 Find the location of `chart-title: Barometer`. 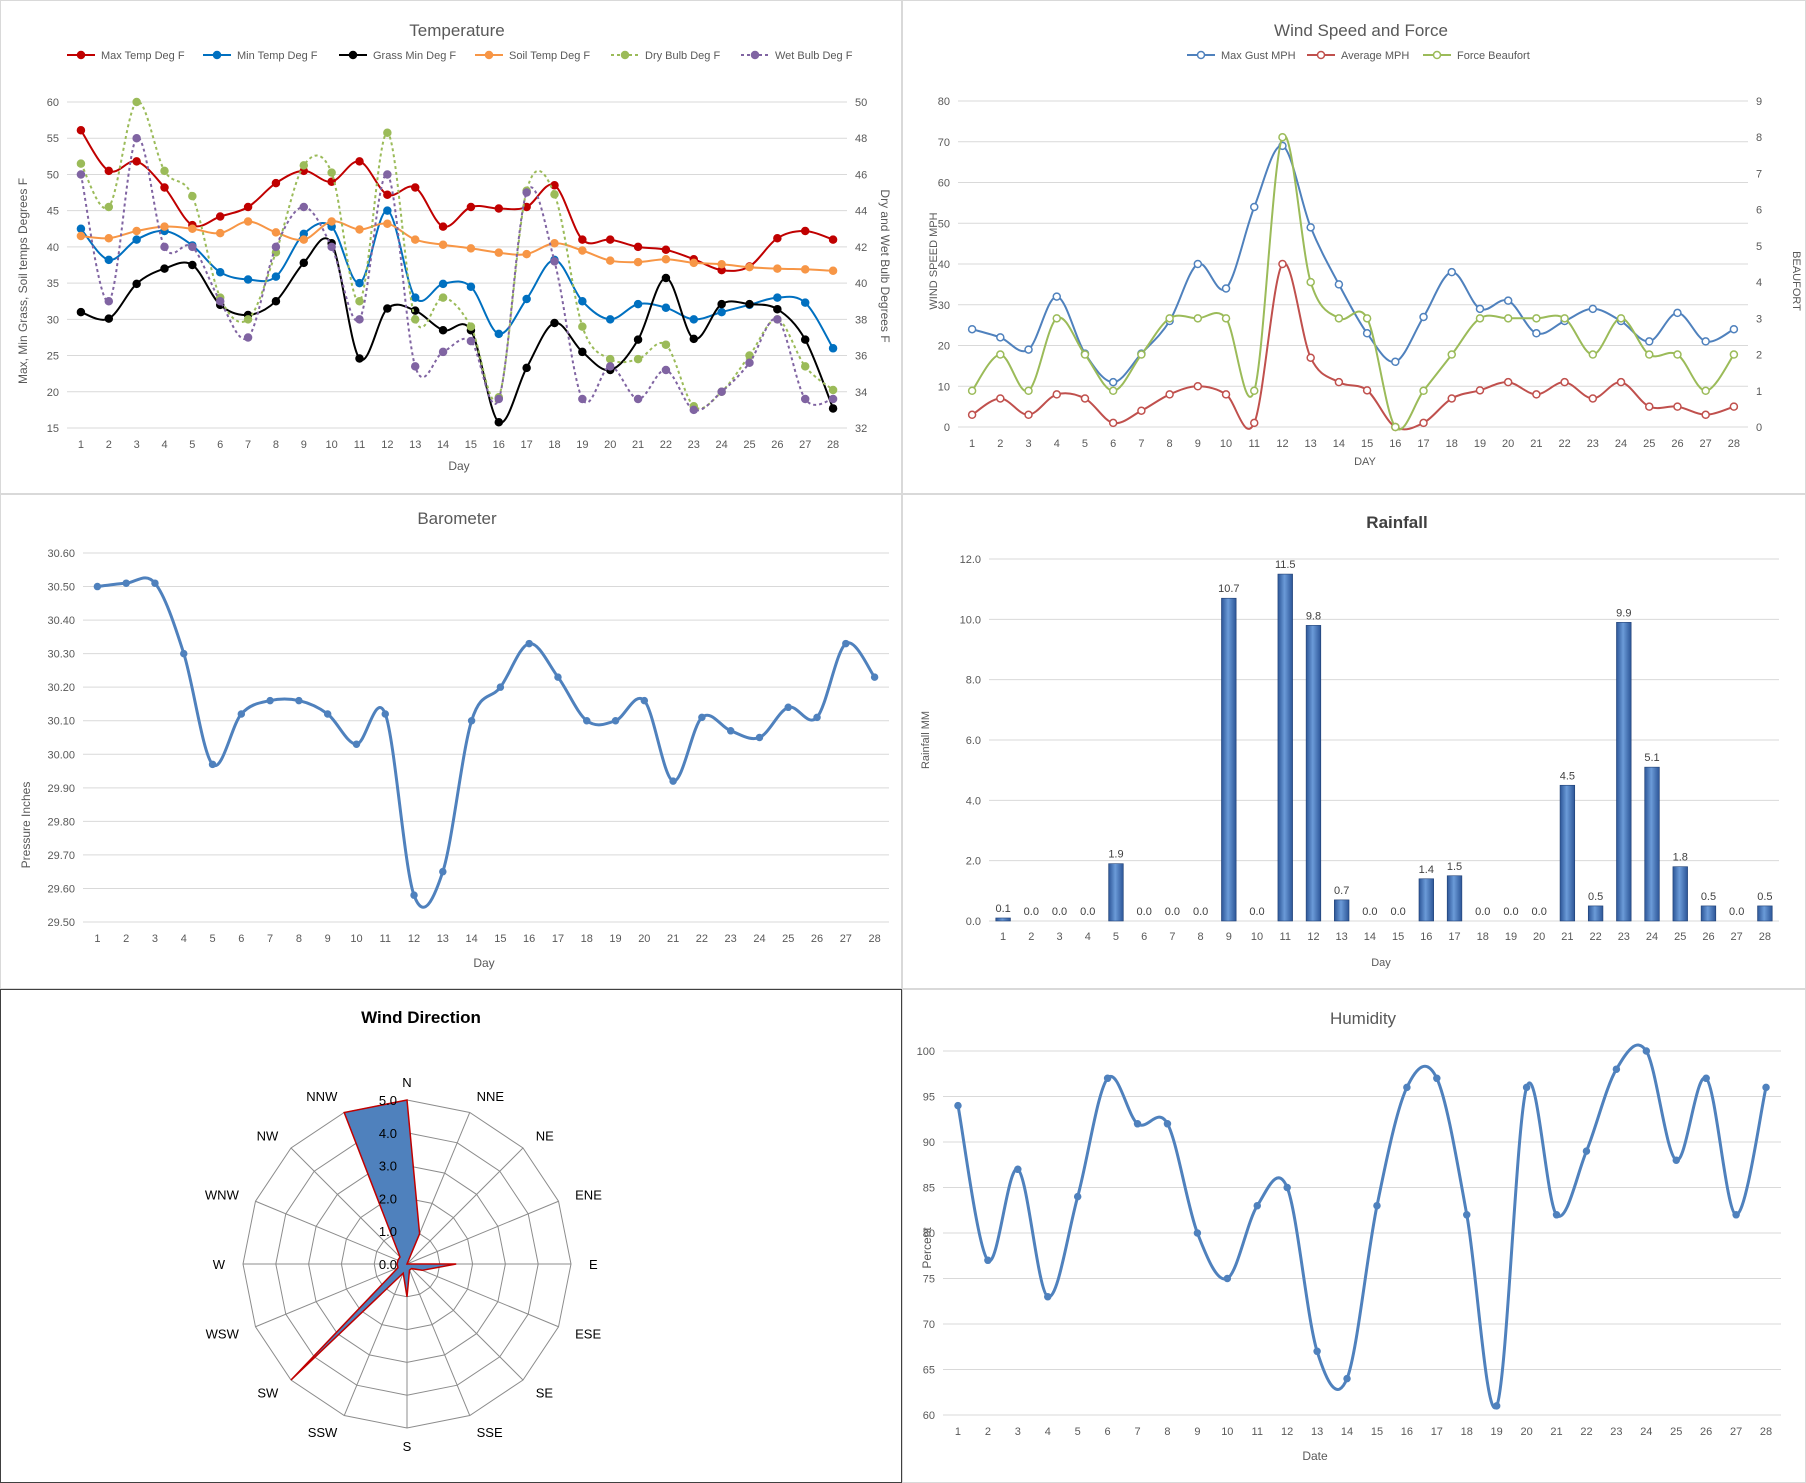

chart-title: Barometer is located at coordinates (457, 518).